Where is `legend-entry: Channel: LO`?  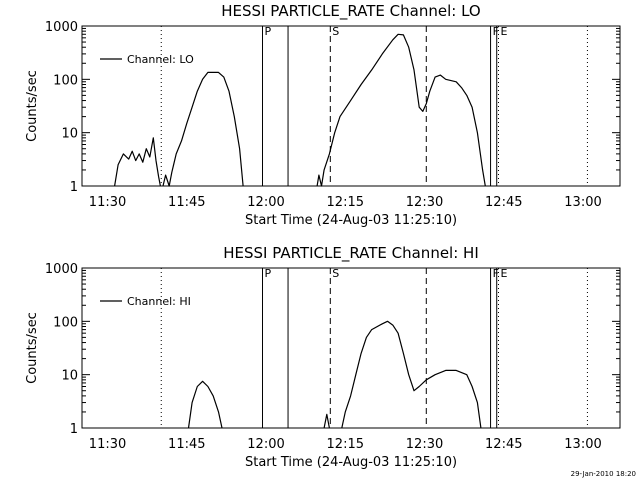 legend-entry: Channel: LO is located at coordinates (160, 59).